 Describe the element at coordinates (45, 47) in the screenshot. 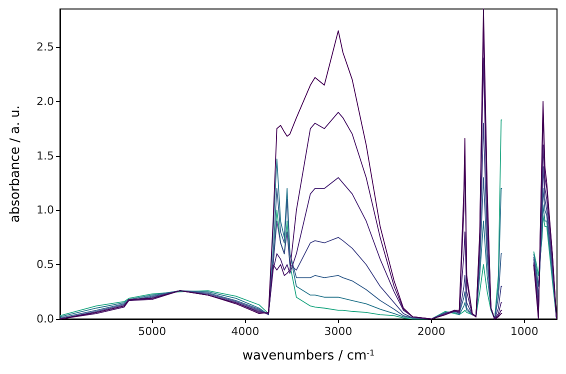

I see `y-tick-label: 2.5` at that location.